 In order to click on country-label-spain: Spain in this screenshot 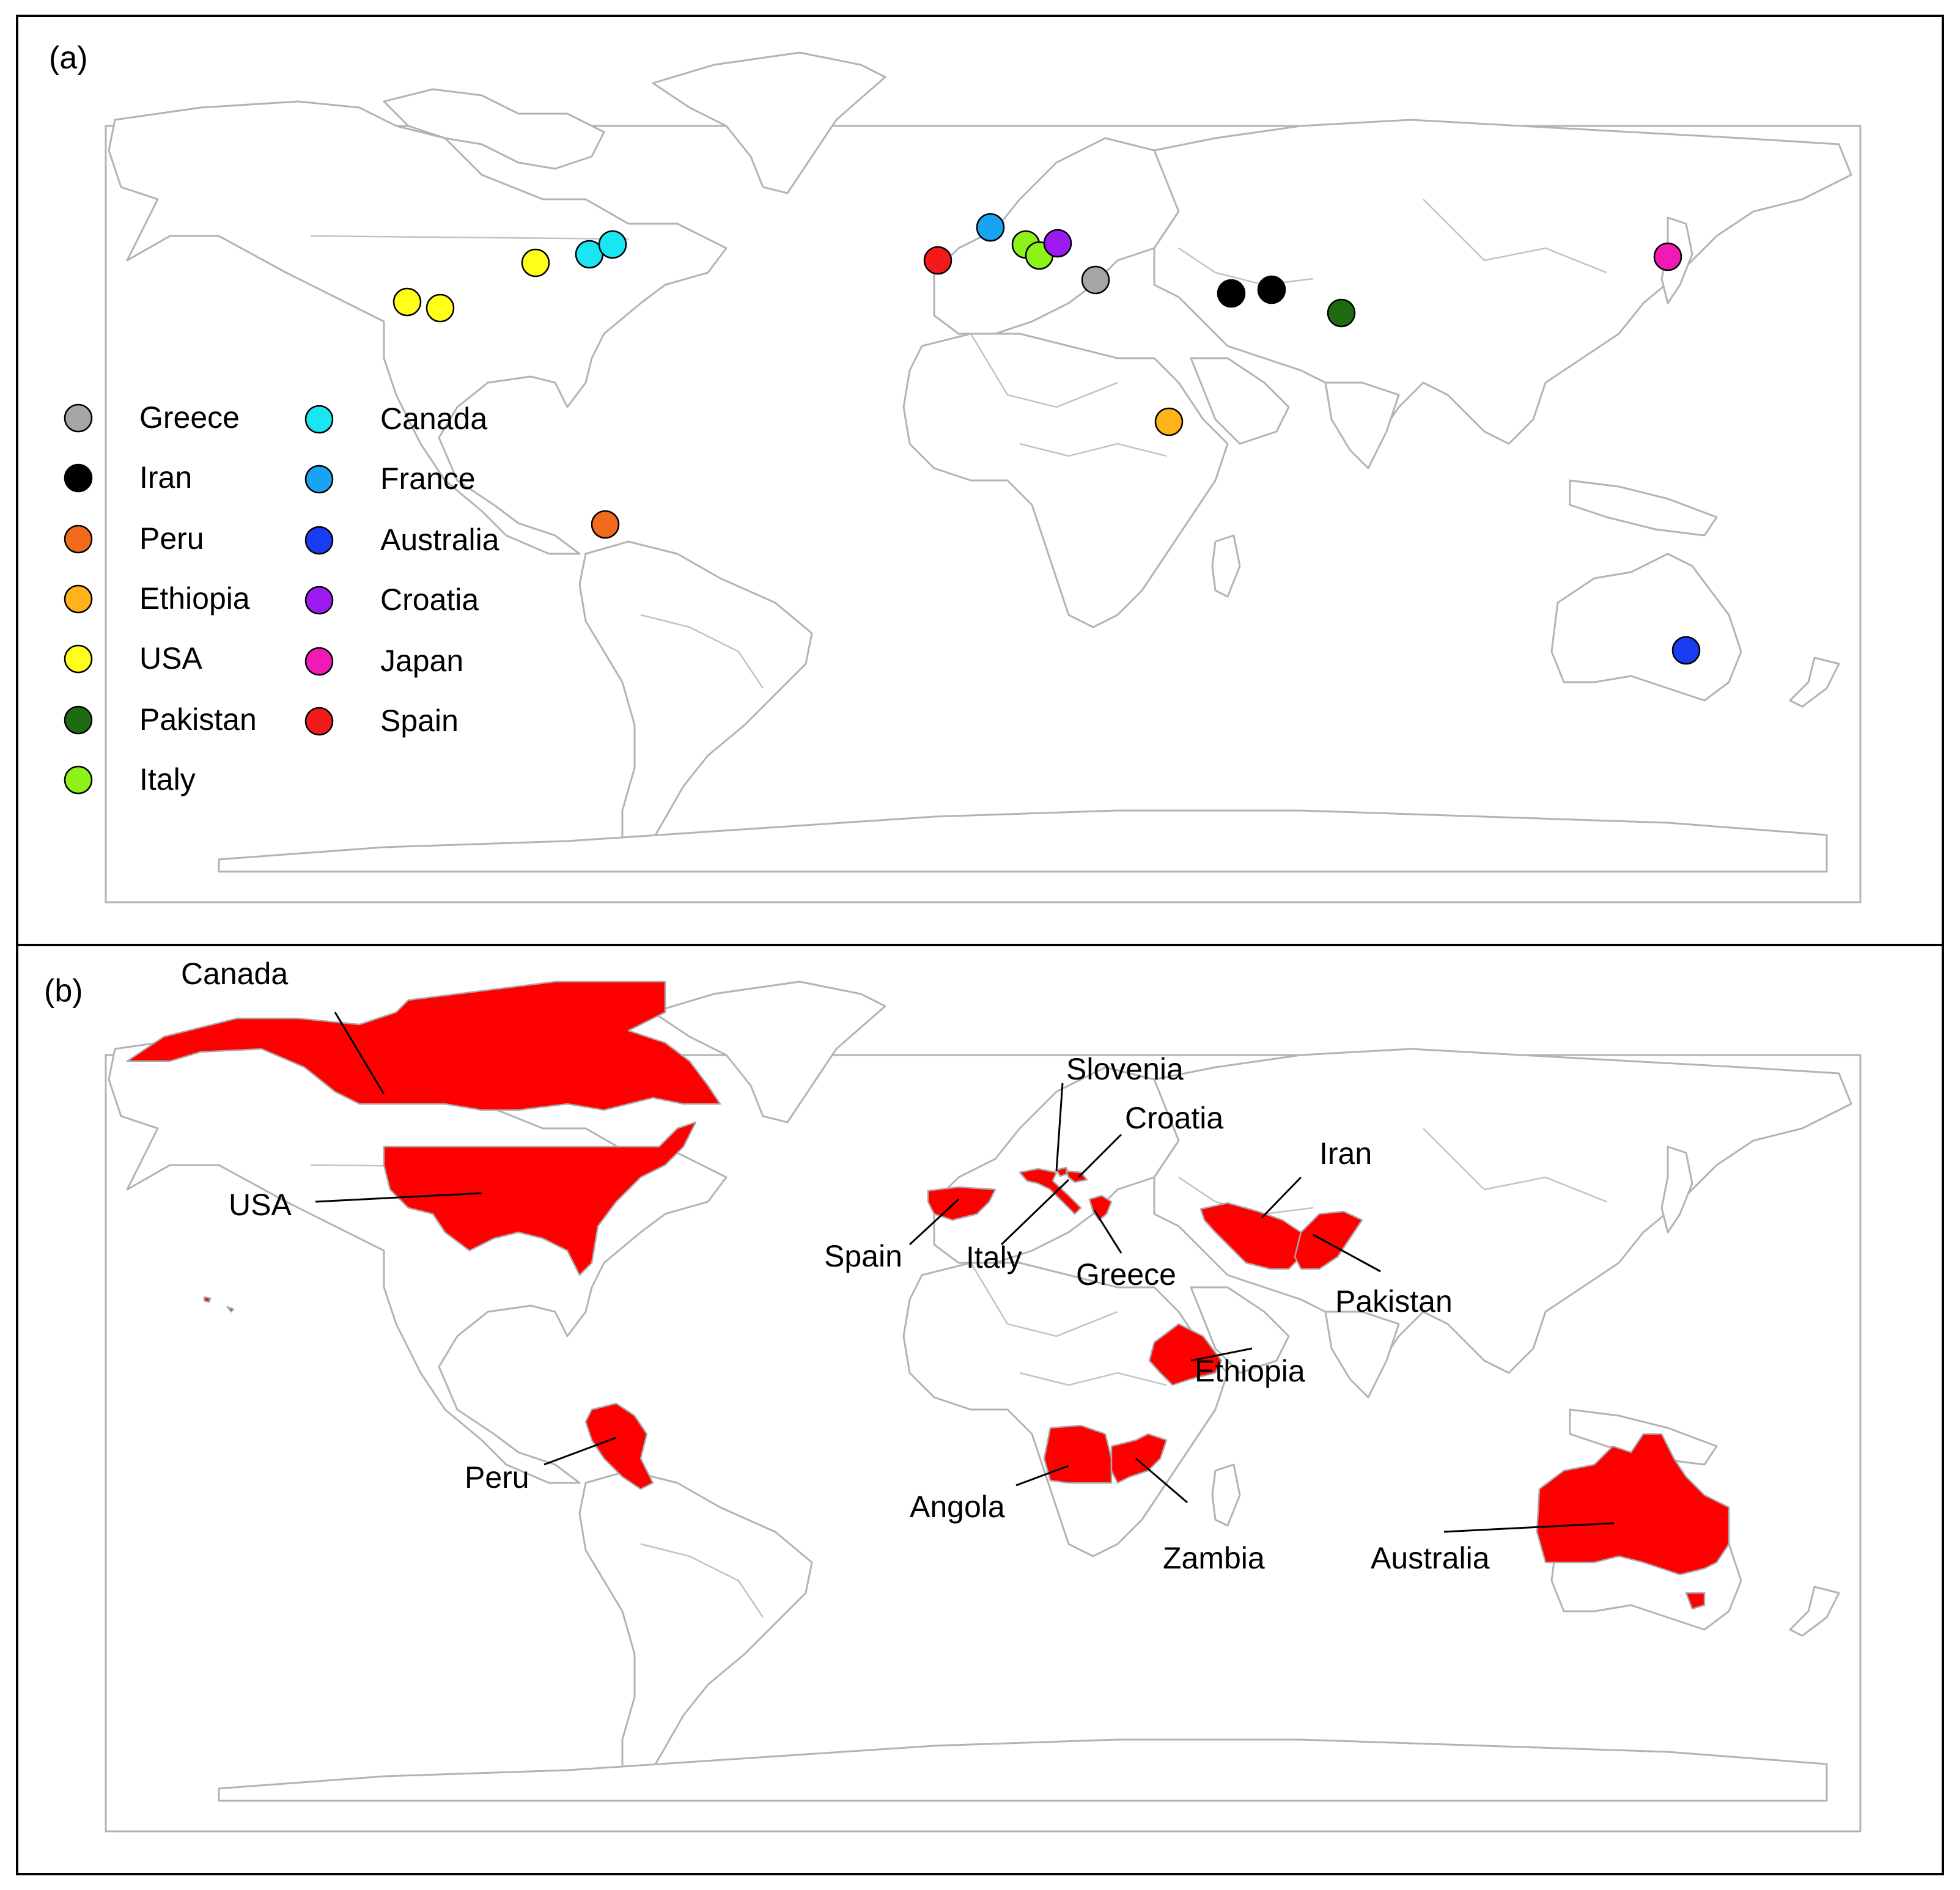, I will do `click(863, 1256)`.